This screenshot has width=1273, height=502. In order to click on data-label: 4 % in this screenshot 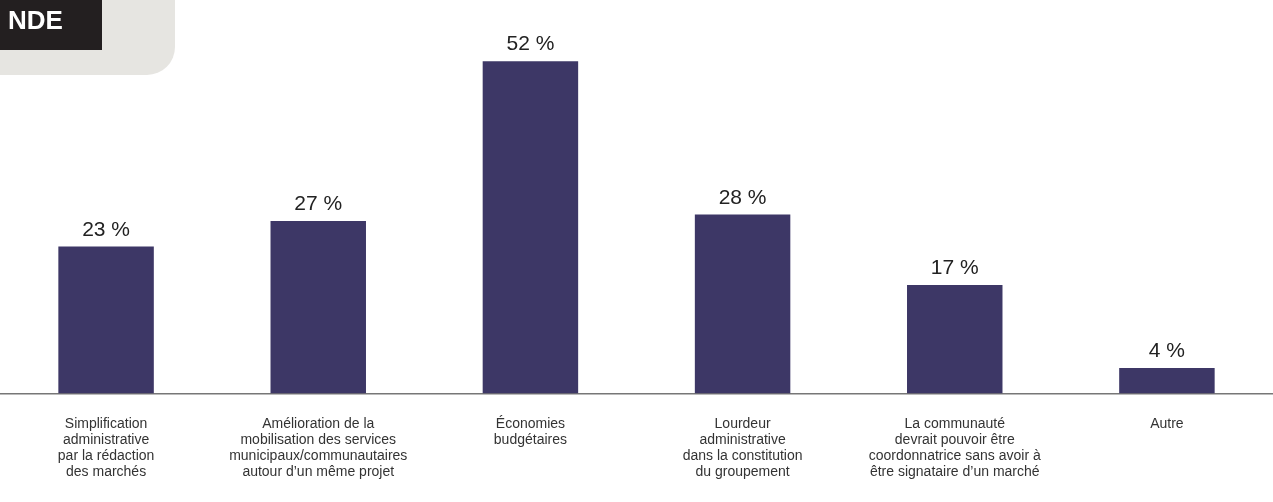, I will do `click(1167, 350)`.